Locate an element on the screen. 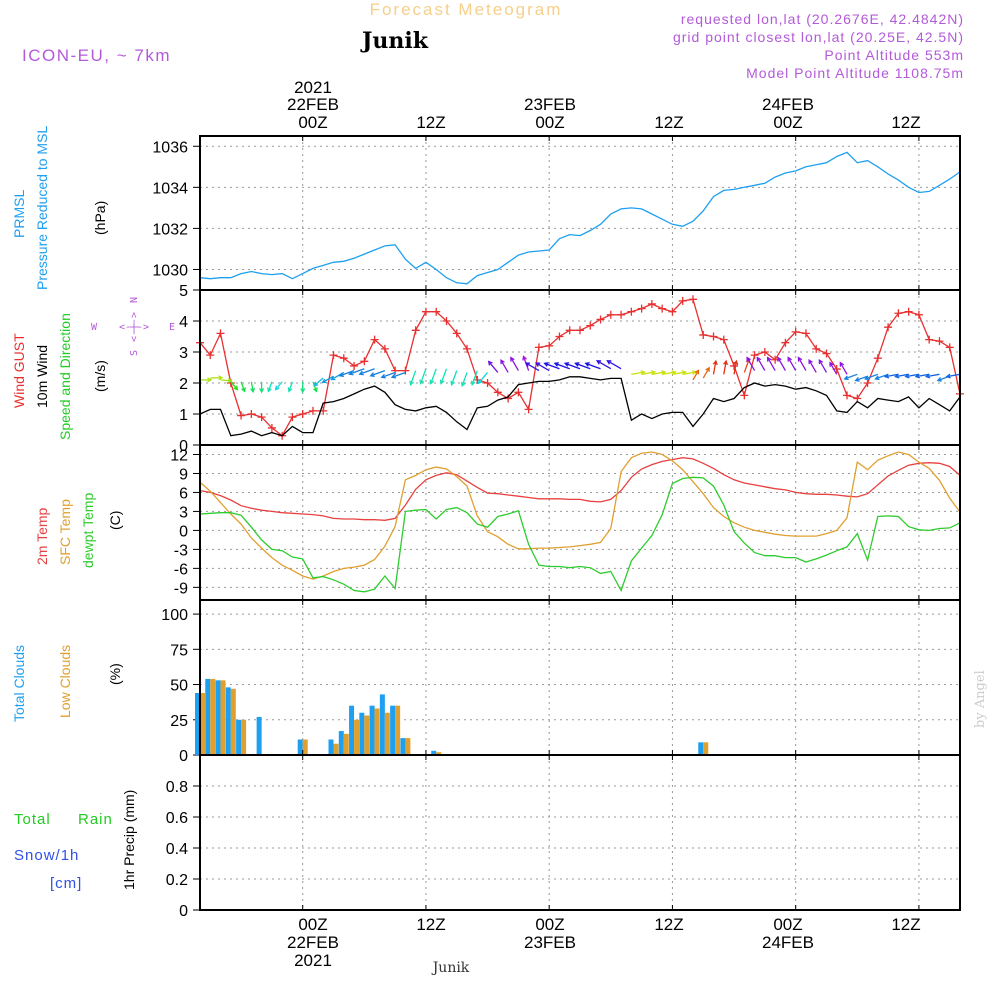  bottom-year-label: 2021 is located at coordinates (313, 960).